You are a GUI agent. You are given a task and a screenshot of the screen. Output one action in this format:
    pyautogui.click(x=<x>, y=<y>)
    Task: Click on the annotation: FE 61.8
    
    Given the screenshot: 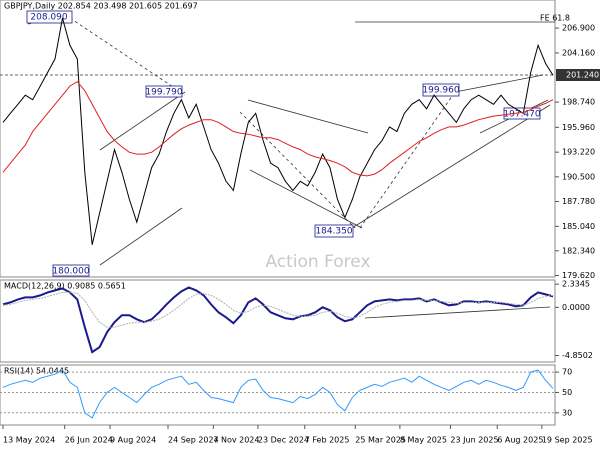 What is the action you would take?
    pyautogui.click(x=555, y=18)
    